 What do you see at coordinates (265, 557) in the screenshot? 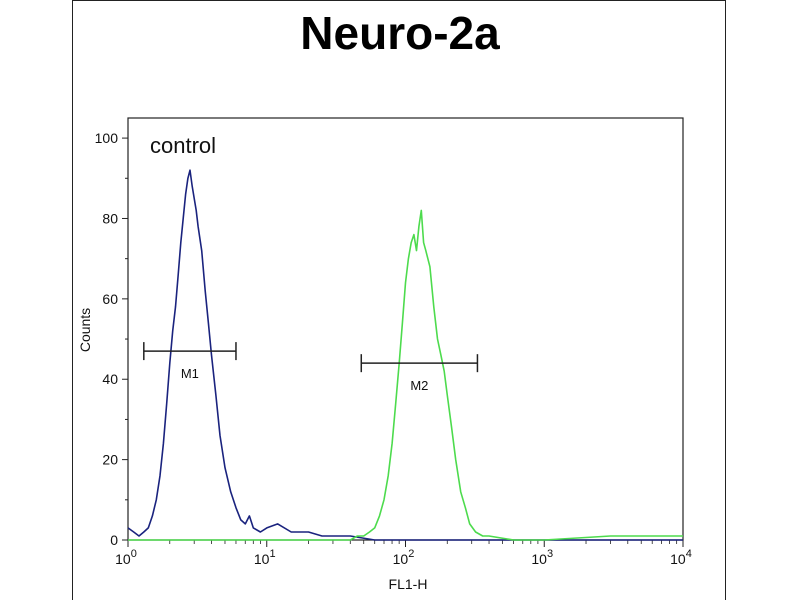
I see `x-tick-label: 10¹` at bounding box center [265, 557].